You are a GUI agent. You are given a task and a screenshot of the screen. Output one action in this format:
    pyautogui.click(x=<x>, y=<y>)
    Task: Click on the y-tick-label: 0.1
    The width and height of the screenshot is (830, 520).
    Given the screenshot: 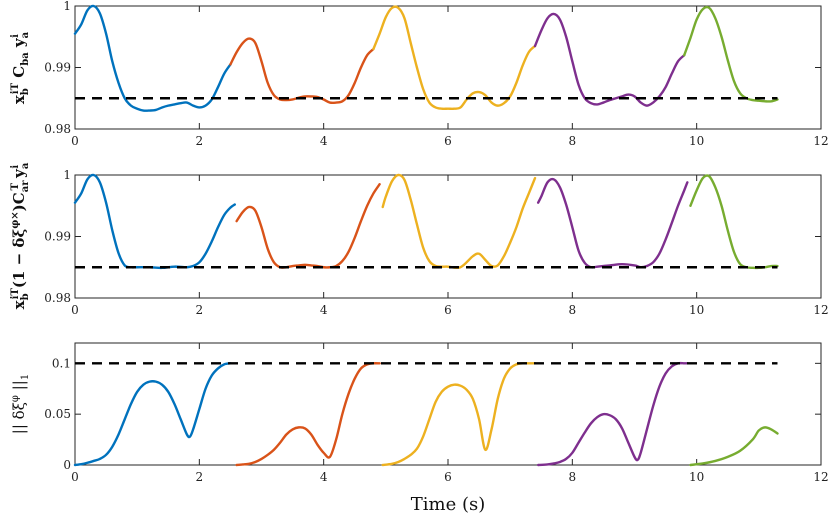 What is the action you would take?
    pyautogui.click(x=61, y=363)
    